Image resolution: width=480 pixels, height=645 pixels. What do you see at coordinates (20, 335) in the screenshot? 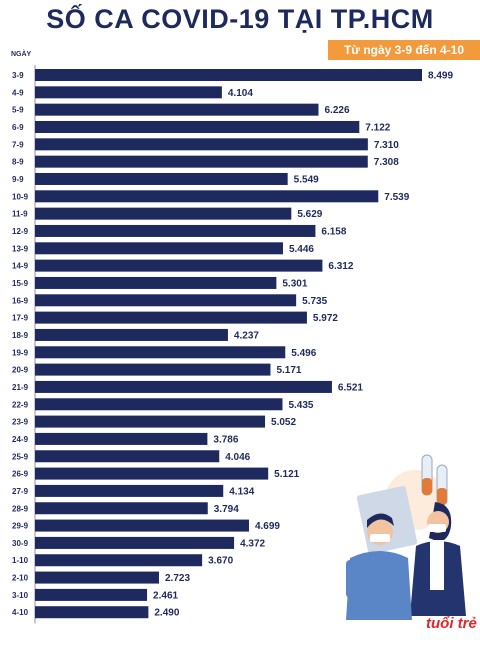
I see `category-tick-label: 18-9` at bounding box center [20, 335].